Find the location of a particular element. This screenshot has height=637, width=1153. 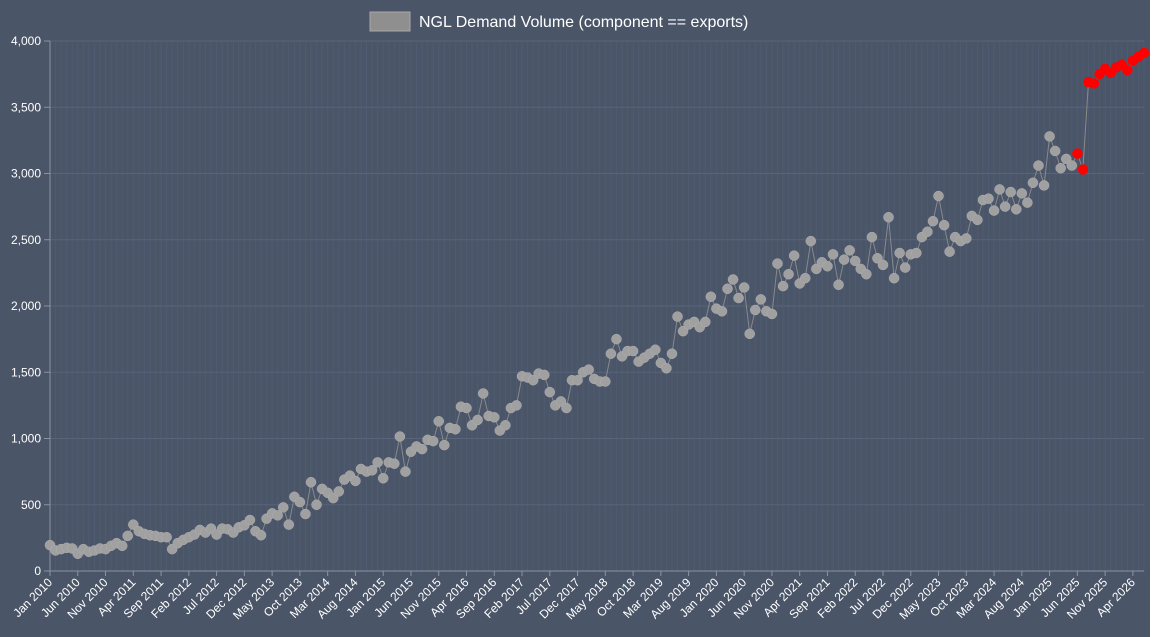

legend-swatch is located at coordinates (390, 21).